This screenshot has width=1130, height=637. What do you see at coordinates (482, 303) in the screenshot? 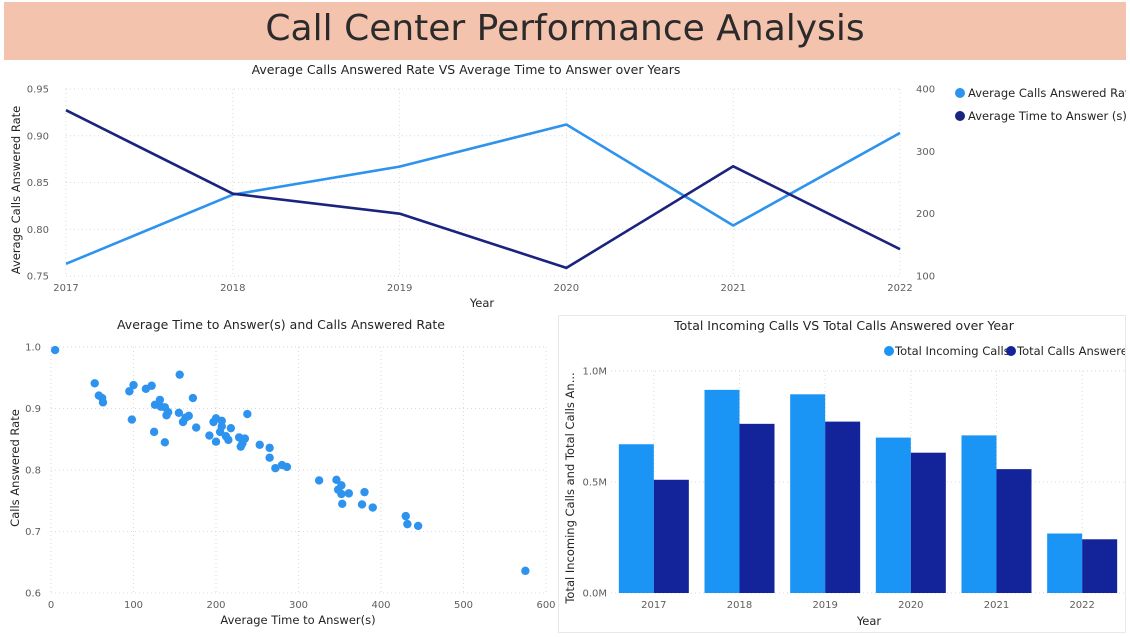
I see `line-chart-x-label: Year` at bounding box center [482, 303].